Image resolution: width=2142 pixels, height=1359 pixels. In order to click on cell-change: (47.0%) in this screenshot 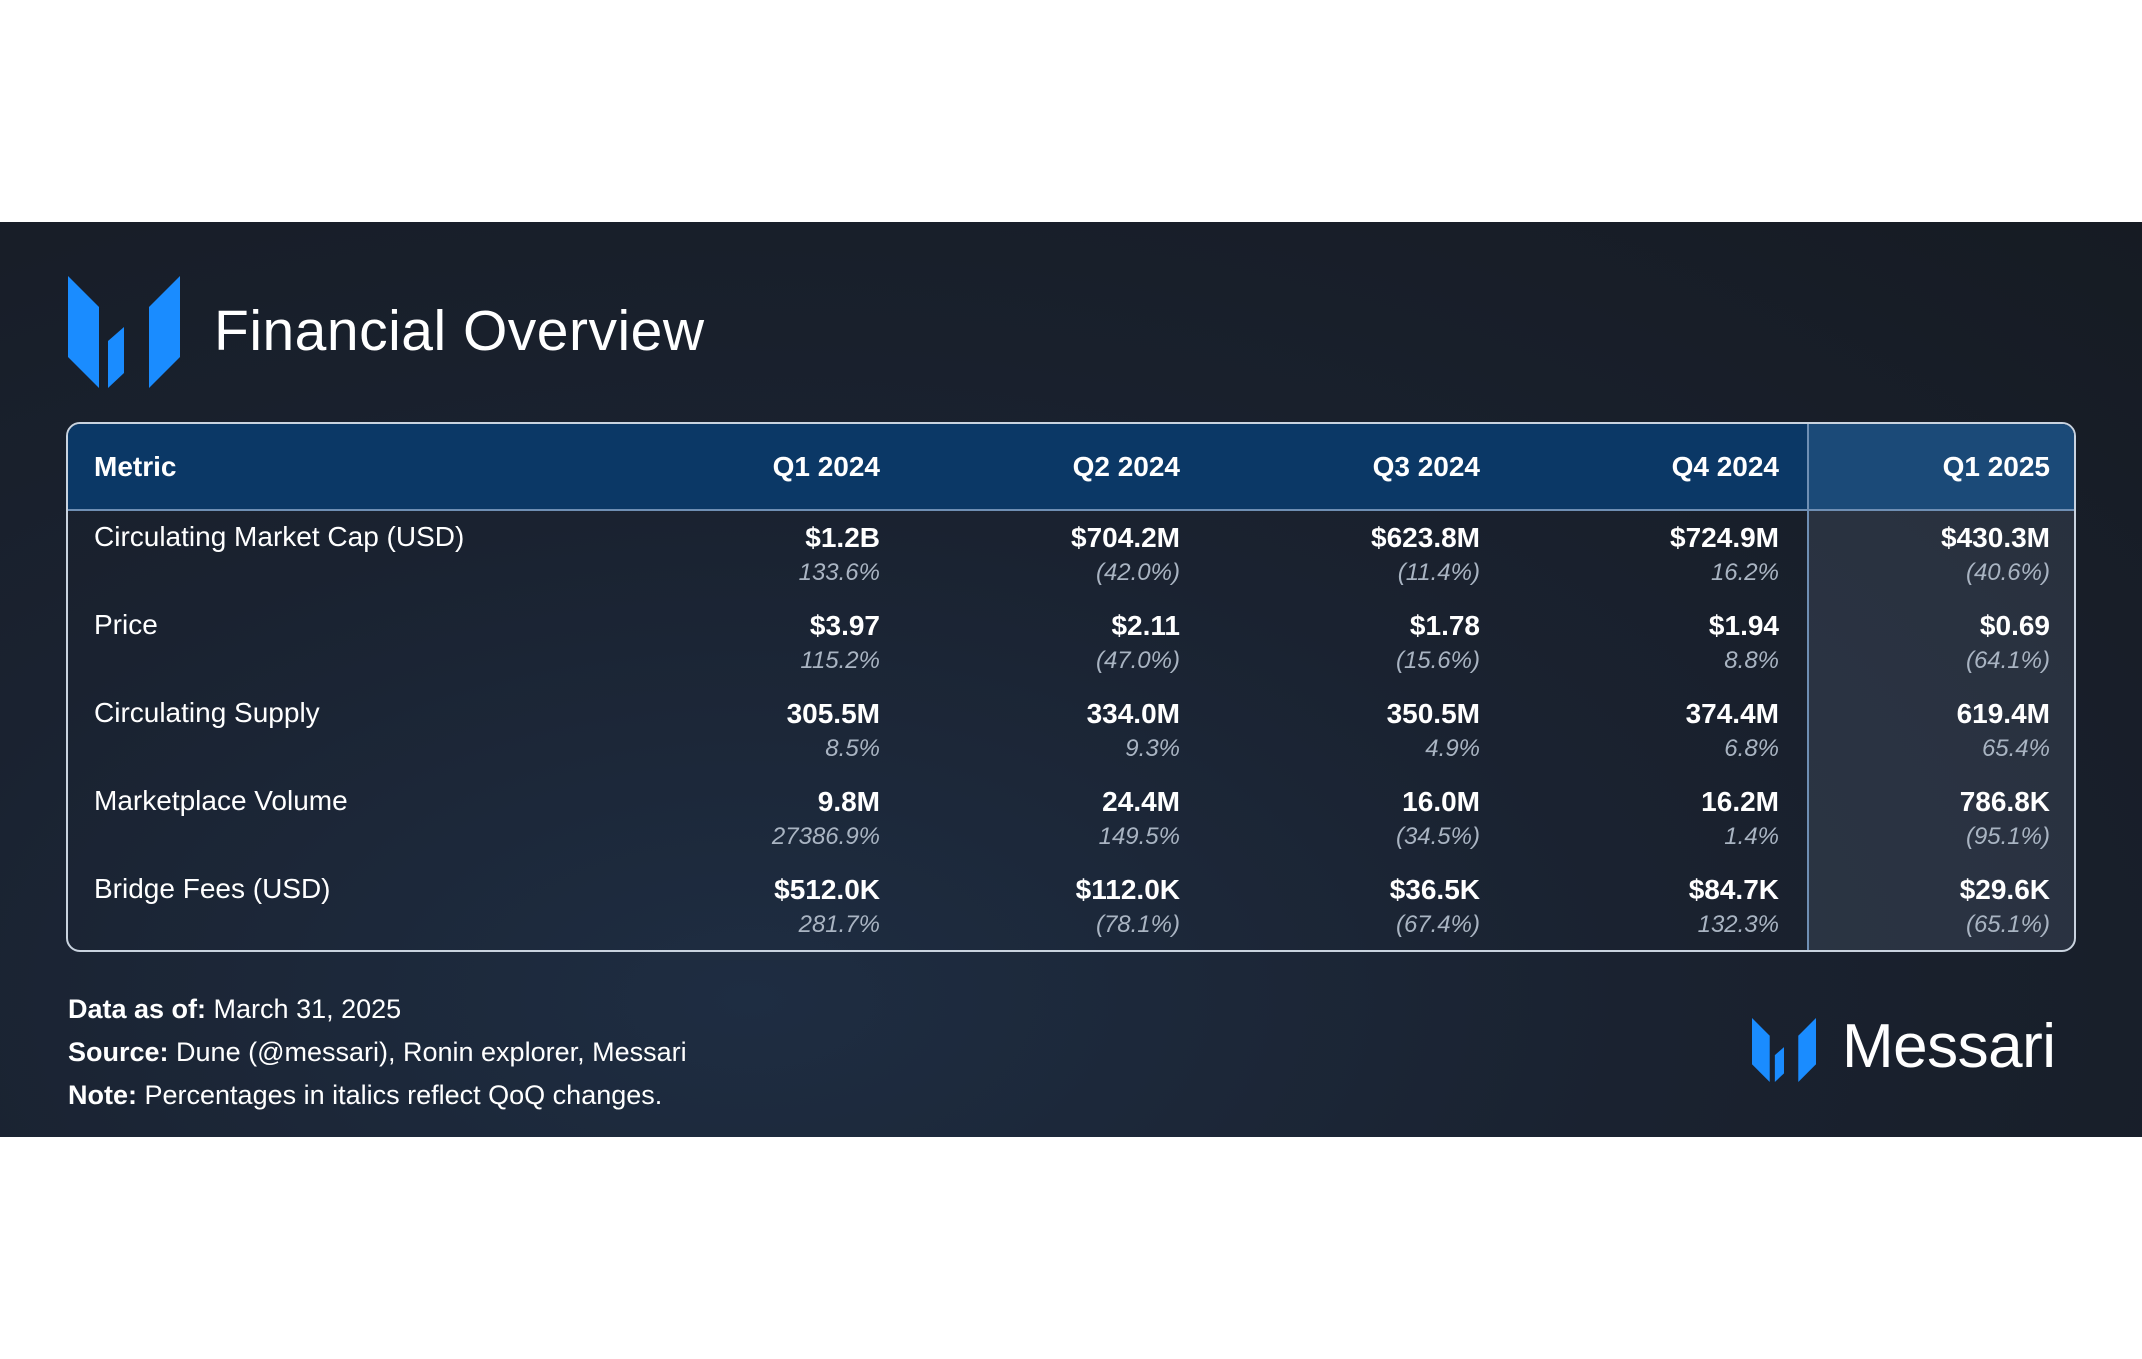, I will do `click(1137, 660)`.